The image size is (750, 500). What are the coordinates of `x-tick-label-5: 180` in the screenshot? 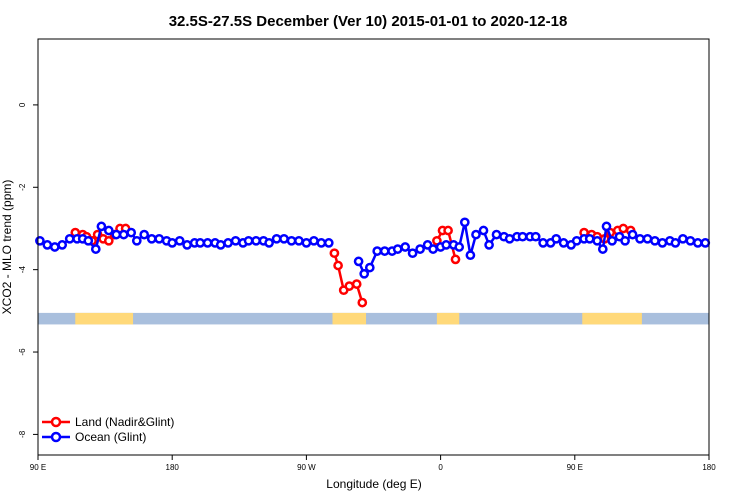 It's located at (709, 467).